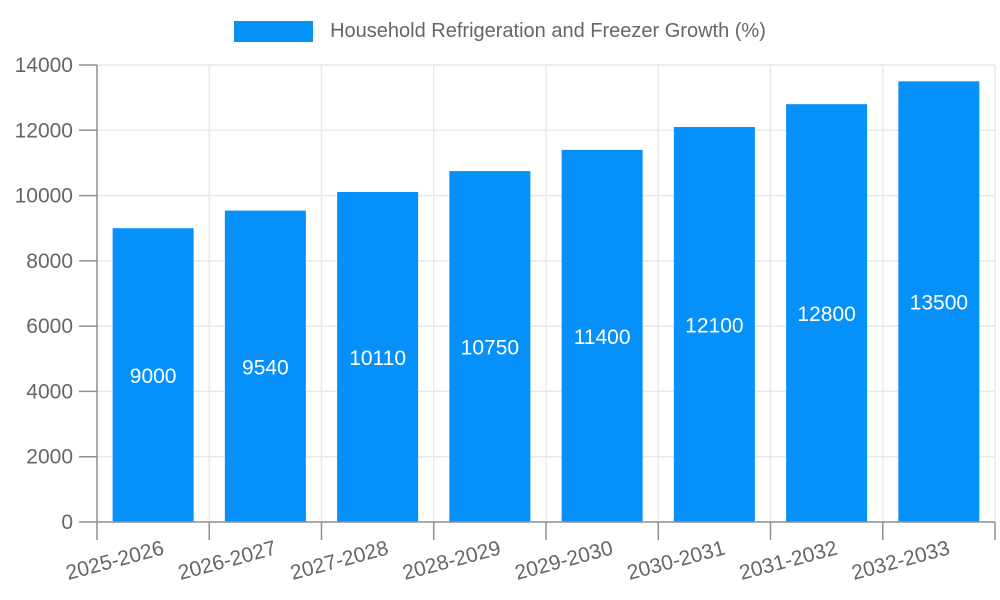 The width and height of the screenshot is (1000, 600). I want to click on bar-value-label: 12100, so click(714, 326).